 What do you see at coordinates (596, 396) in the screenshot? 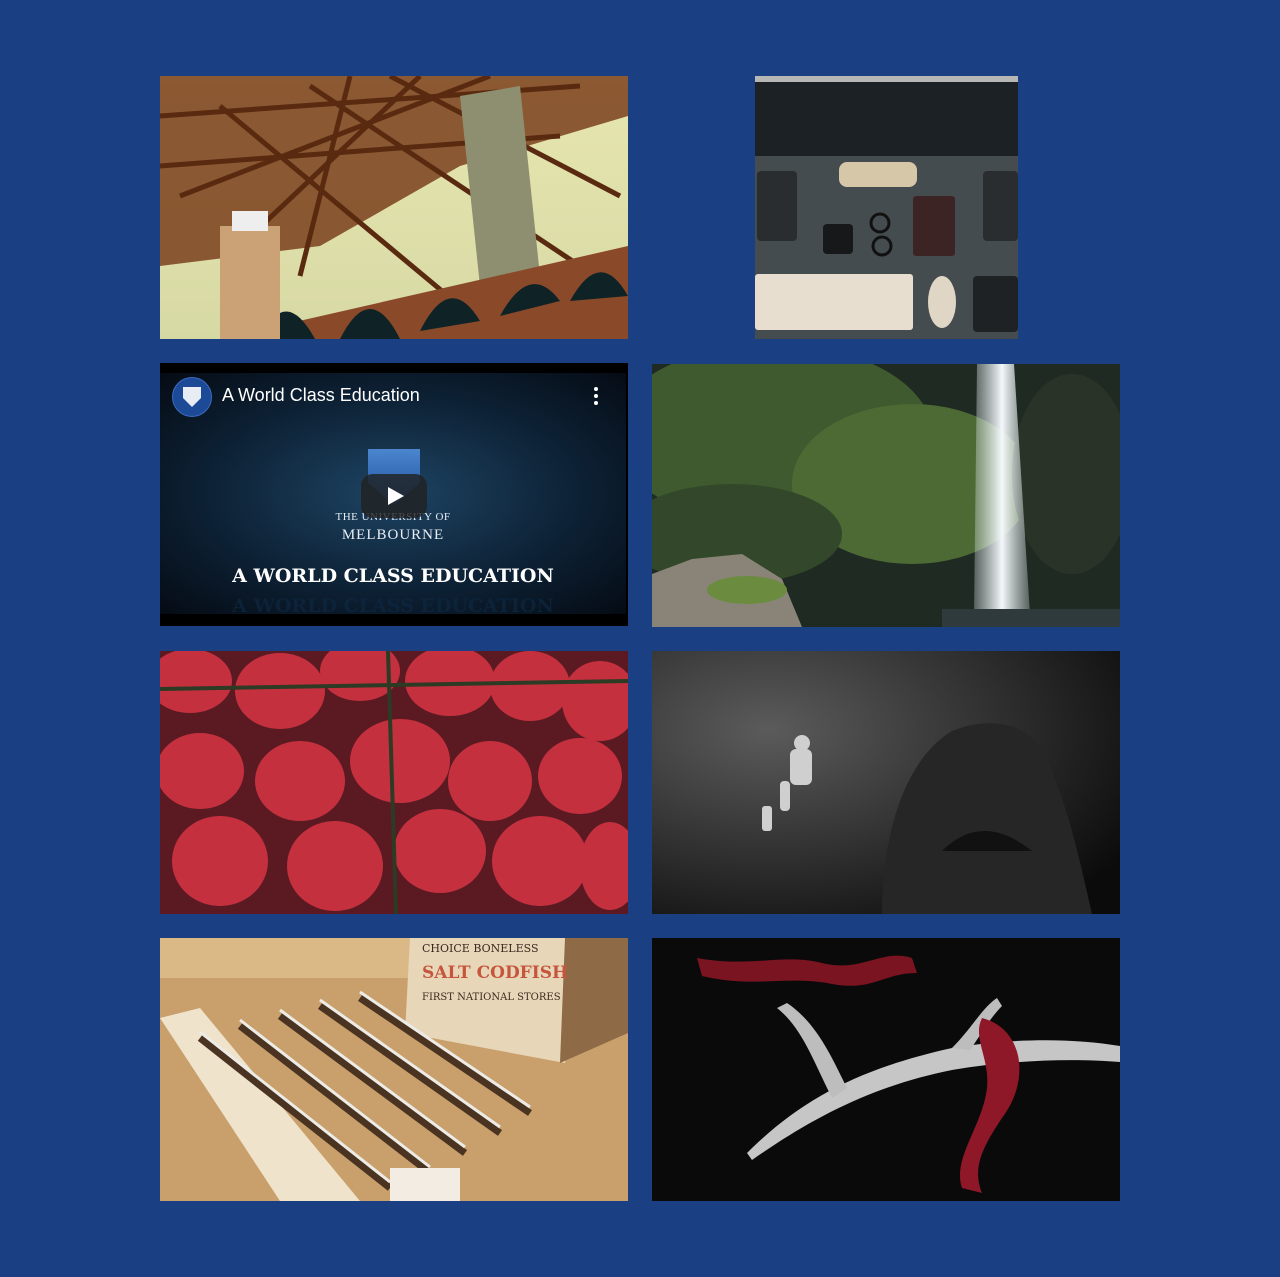
I see `more-options-icon` at bounding box center [596, 396].